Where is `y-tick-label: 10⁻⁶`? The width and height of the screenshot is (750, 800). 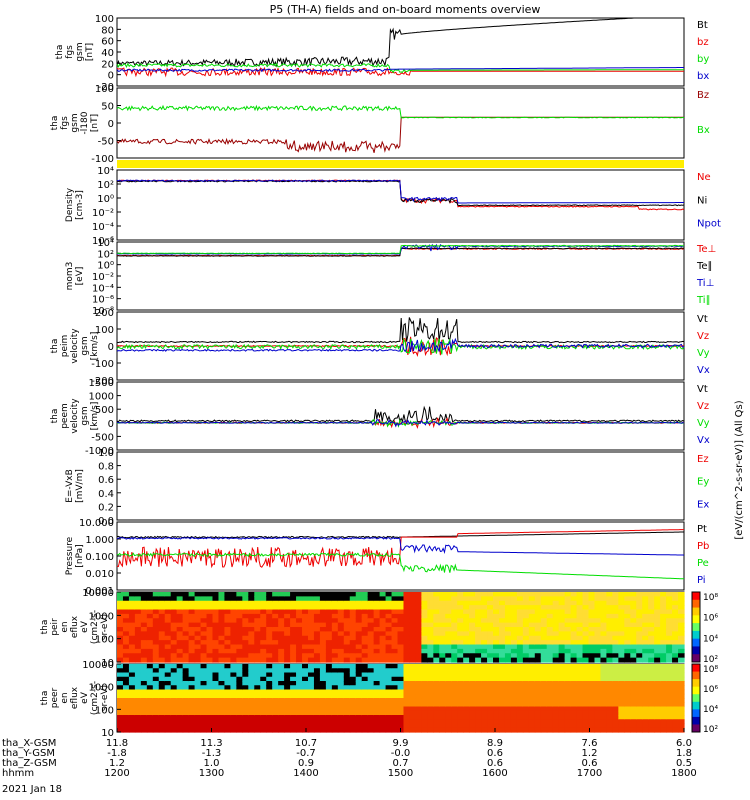
y-tick-label: 10⁻⁶ is located at coordinates (103, 241).